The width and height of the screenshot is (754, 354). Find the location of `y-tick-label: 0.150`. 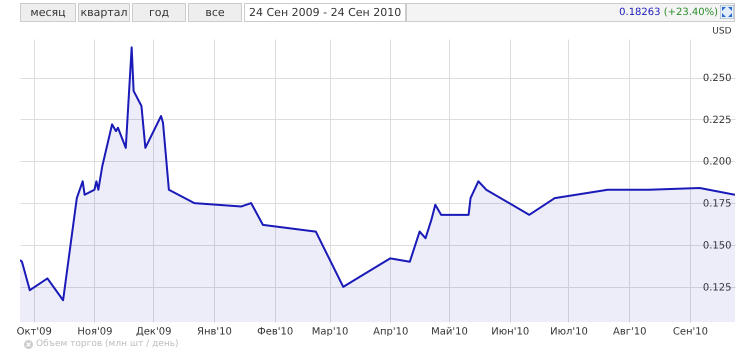

y-tick-label: 0.150 is located at coordinates (717, 246).